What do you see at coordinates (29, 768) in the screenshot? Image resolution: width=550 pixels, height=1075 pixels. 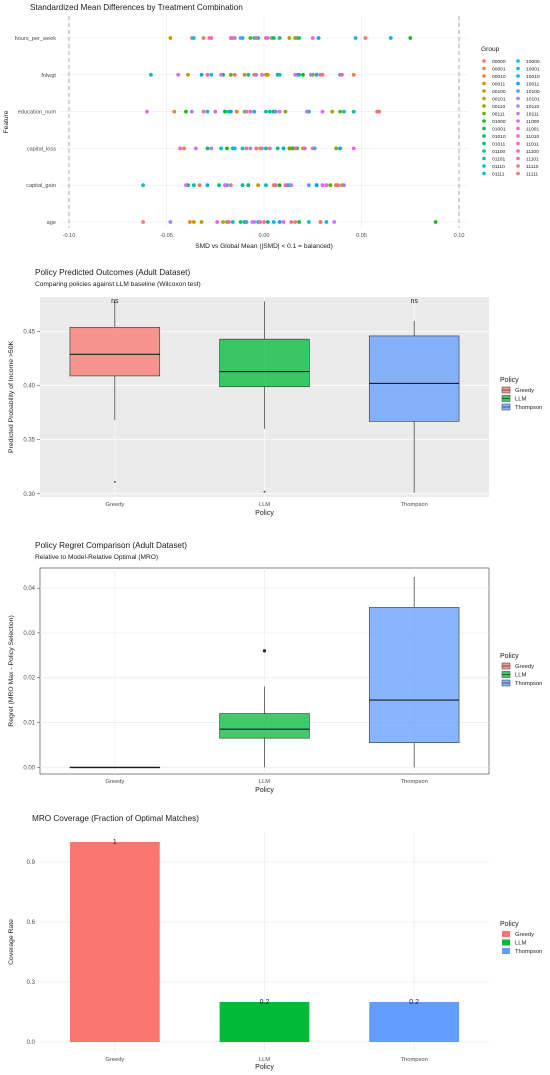 I see `y-tick-label: 0.00` at bounding box center [29, 768].